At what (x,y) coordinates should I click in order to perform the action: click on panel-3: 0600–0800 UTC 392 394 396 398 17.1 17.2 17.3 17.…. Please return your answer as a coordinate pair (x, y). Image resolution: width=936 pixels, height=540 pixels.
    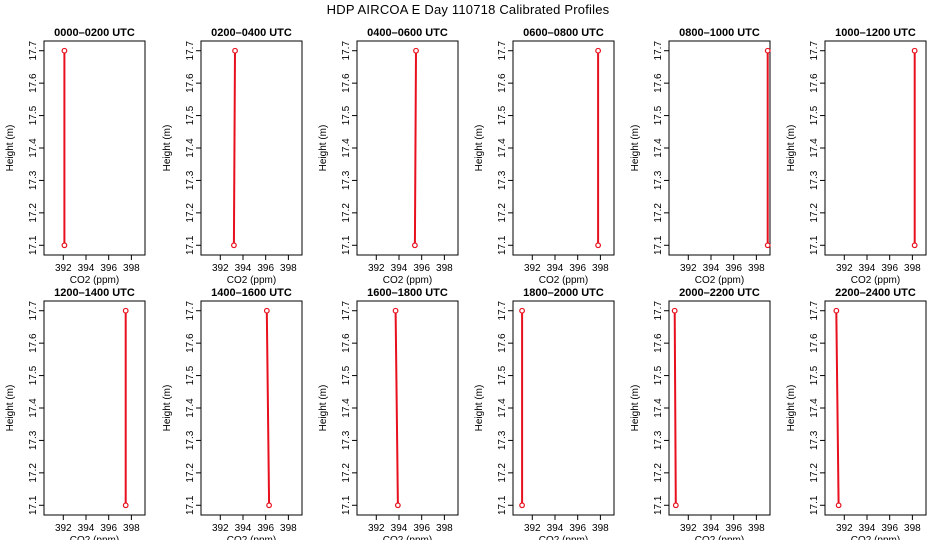
    Looking at the image, I should click on (544, 156).